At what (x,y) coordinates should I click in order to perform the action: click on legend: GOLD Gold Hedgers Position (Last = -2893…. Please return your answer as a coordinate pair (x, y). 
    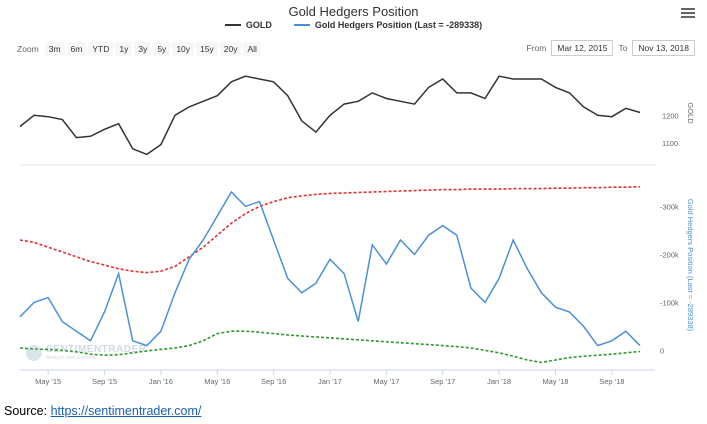
    Looking at the image, I should click on (353, 25).